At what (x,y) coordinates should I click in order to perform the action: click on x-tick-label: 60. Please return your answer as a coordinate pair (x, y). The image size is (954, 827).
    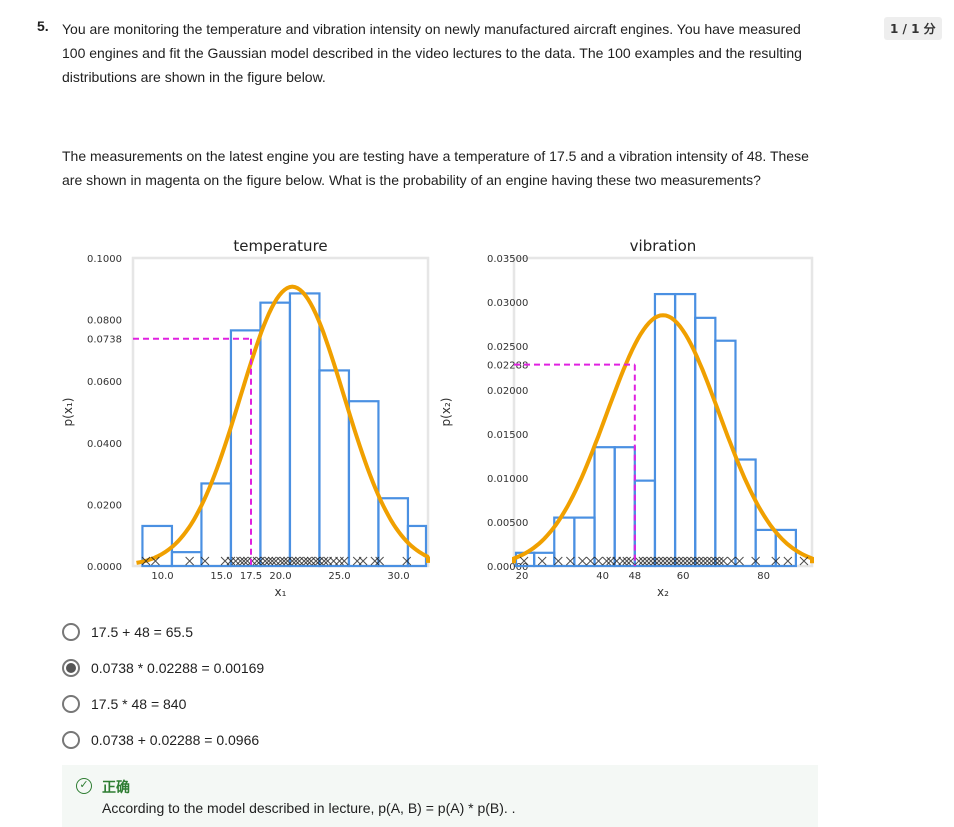
    Looking at the image, I should click on (683, 576).